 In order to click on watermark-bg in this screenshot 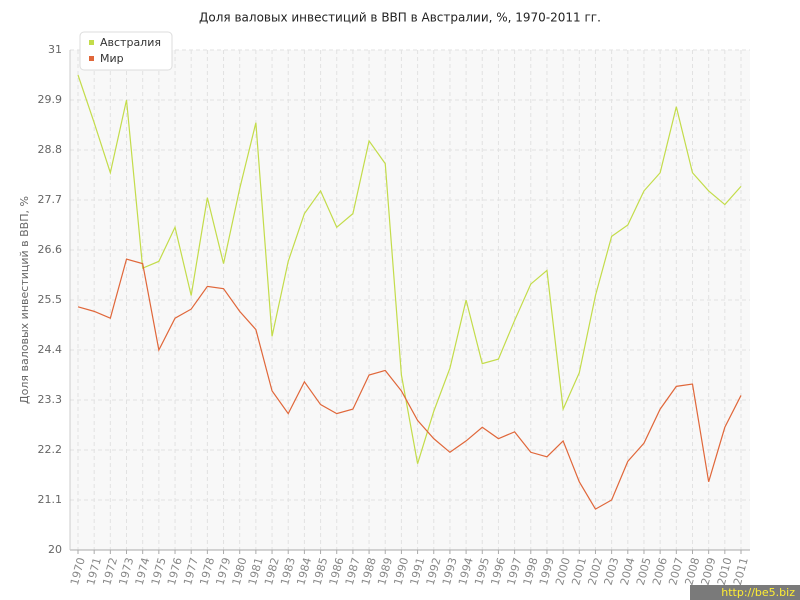, I will do `click(745, 592)`.